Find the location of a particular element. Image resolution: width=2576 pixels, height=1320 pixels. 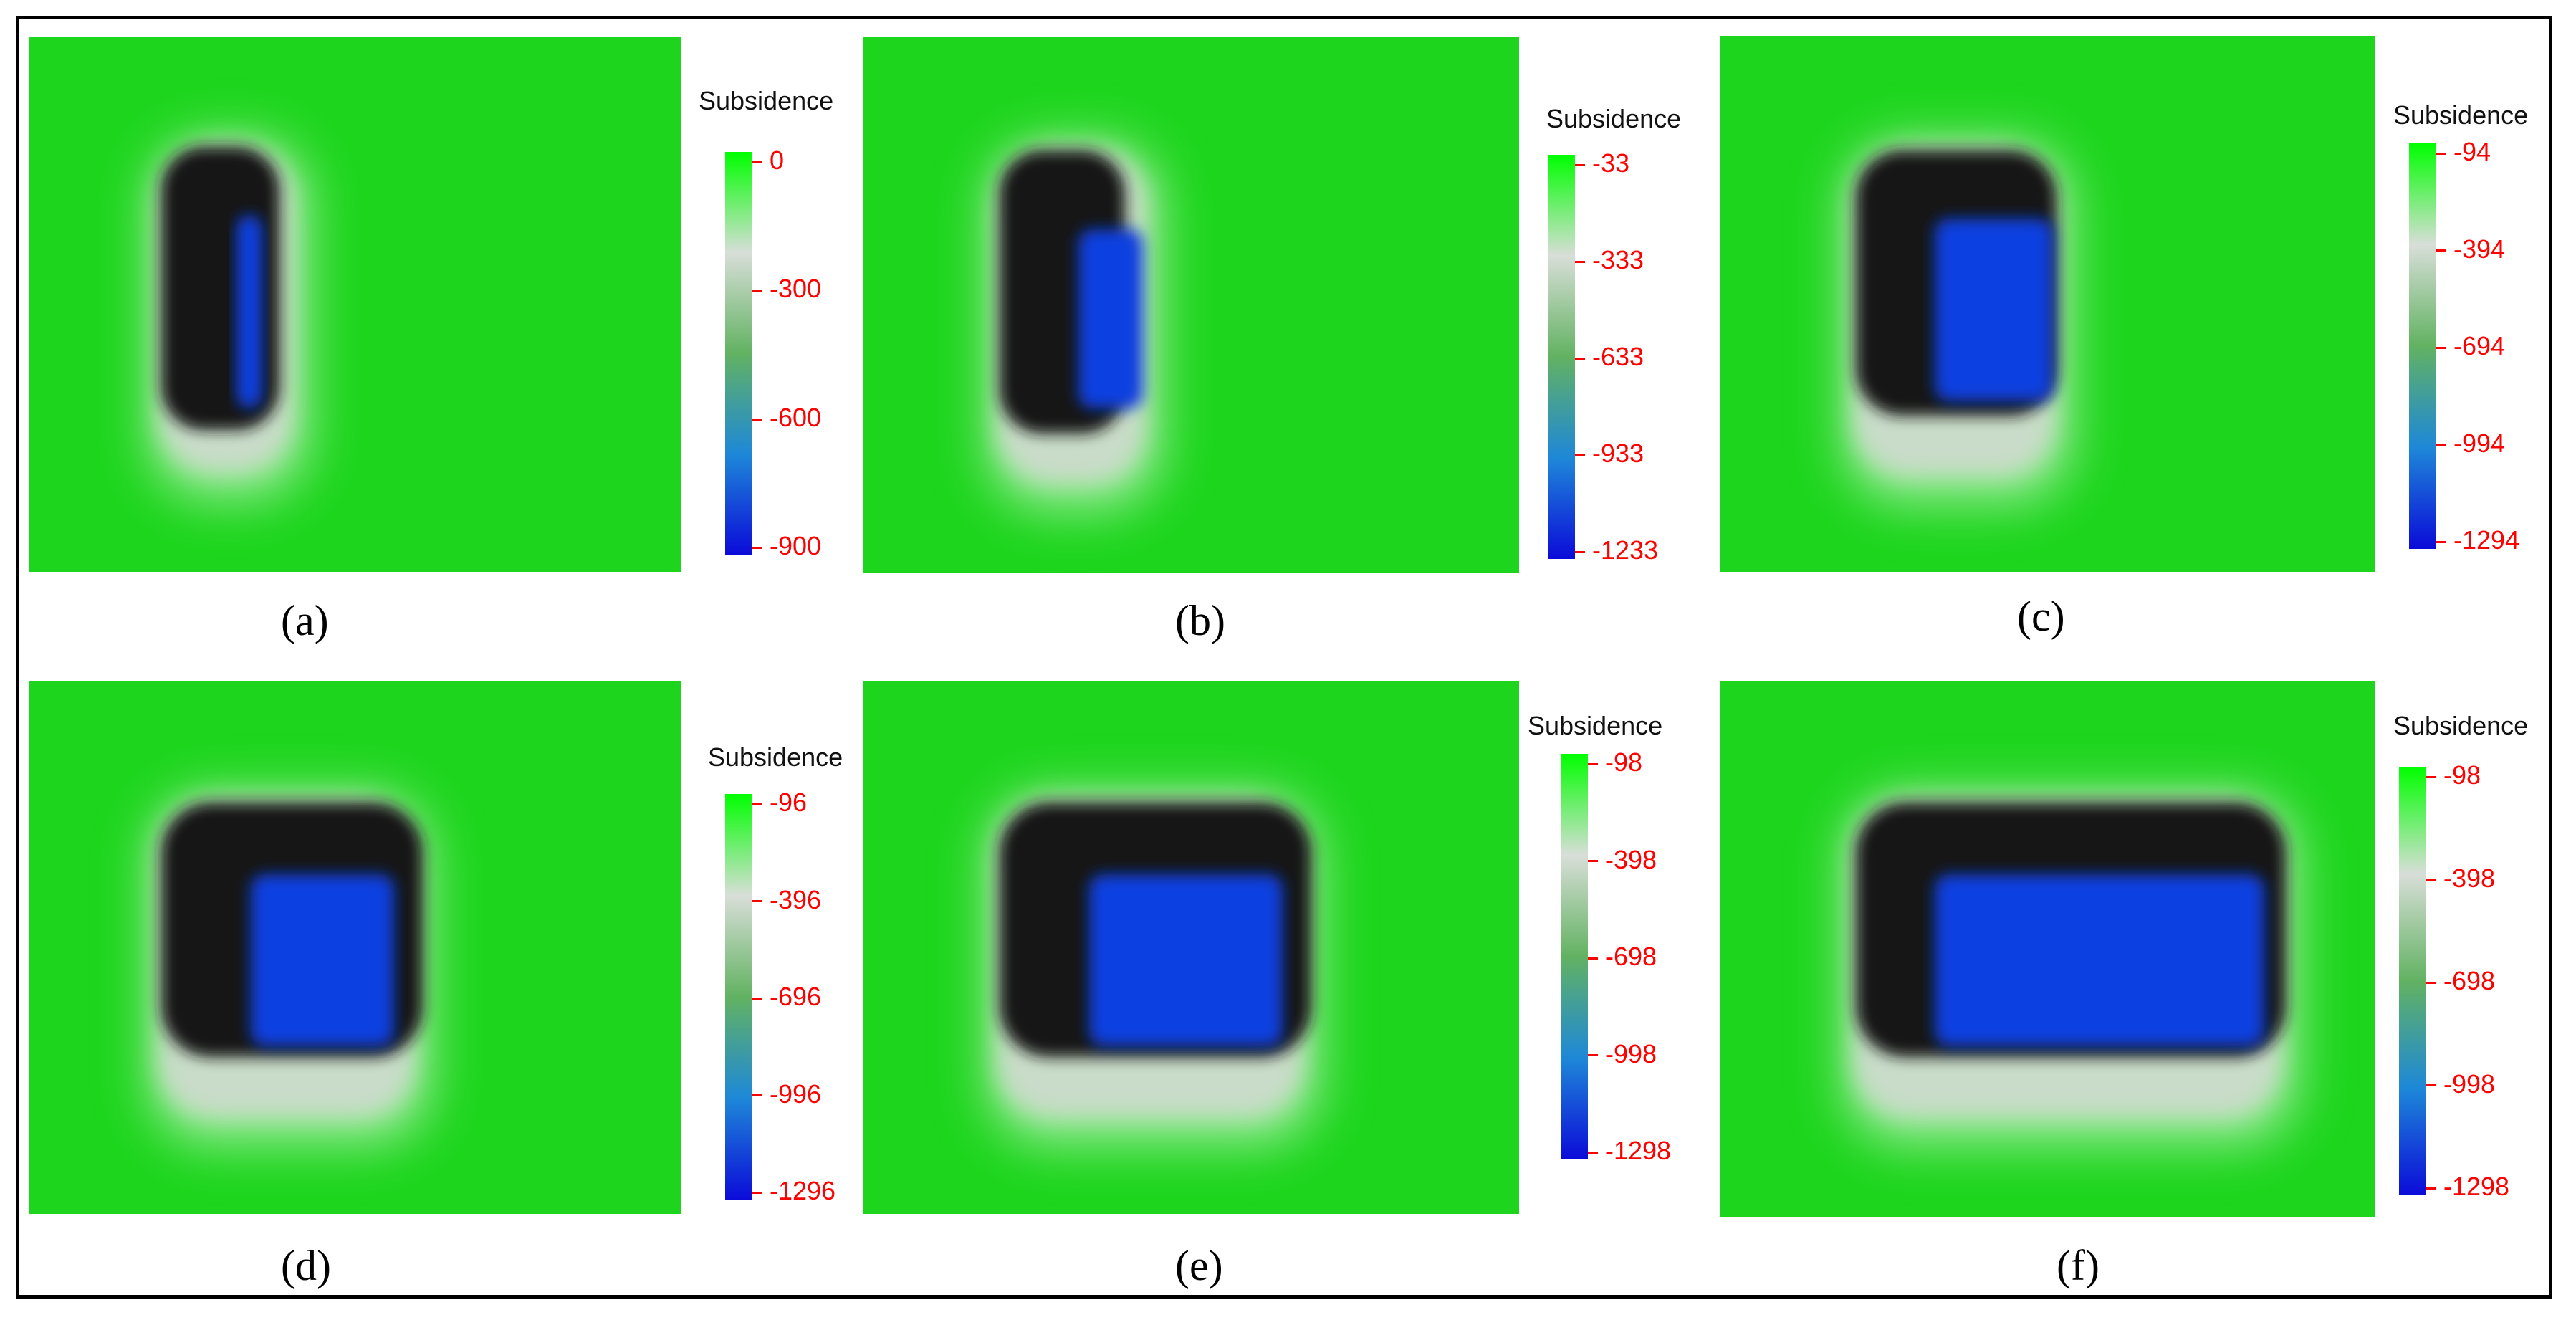

tick-value: -333 is located at coordinates (1618, 259).